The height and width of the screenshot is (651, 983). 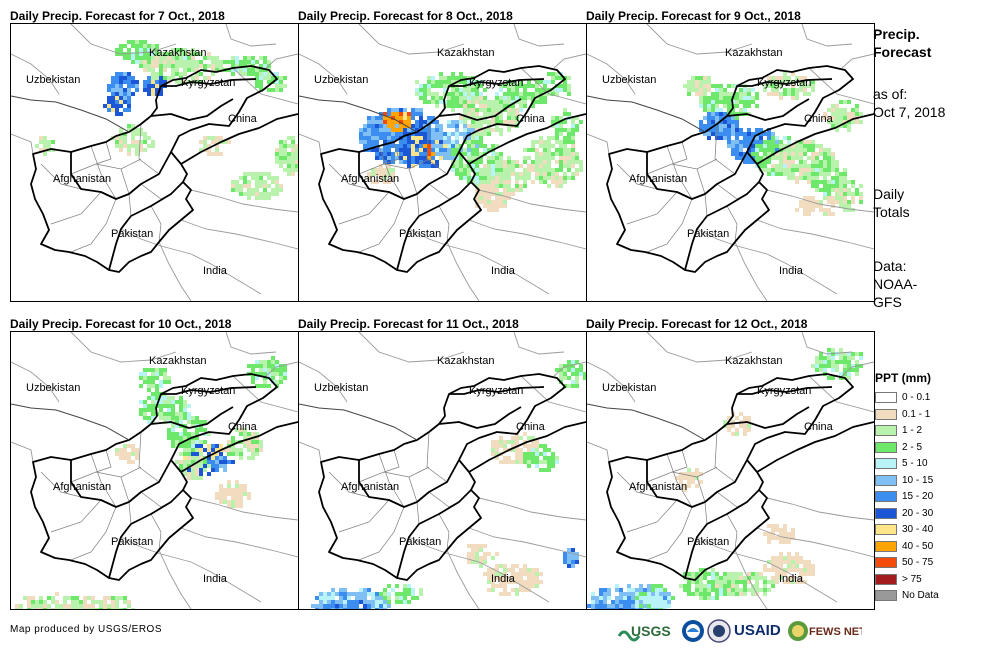 I want to click on legend-label: 20 - 30, so click(x=917, y=513).